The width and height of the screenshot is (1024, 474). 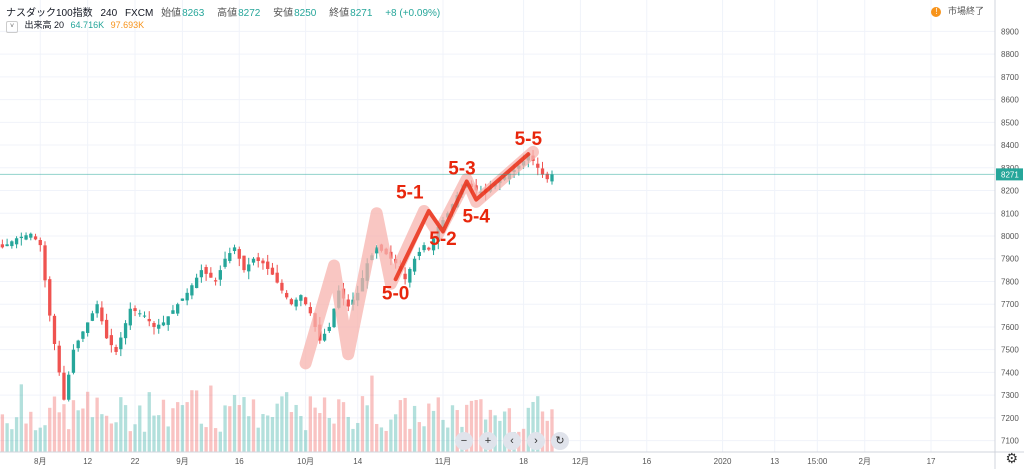 What do you see at coordinates (305, 13) in the screenshot?
I see `low-value: 8250` at bounding box center [305, 13].